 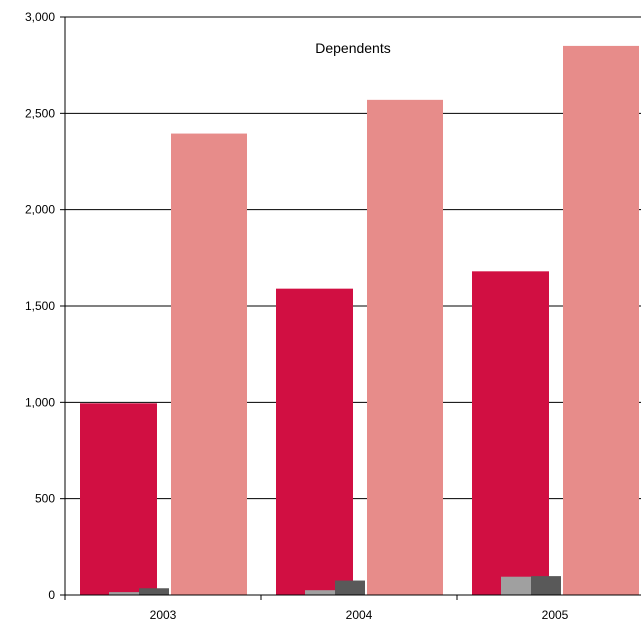 I want to click on y-tick-label: 1,500, so click(x=40, y=306).